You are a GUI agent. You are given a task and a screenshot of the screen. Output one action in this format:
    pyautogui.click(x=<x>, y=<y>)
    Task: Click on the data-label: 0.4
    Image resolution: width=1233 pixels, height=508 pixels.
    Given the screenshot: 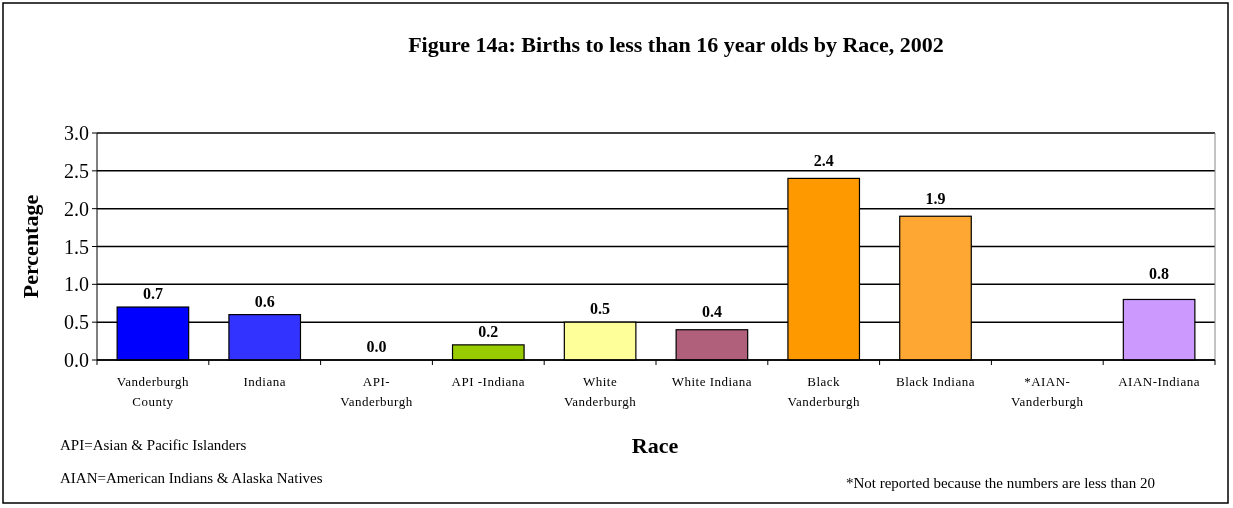 What is the action you would take?
    pyautogui.click(x=711, y=312)
    